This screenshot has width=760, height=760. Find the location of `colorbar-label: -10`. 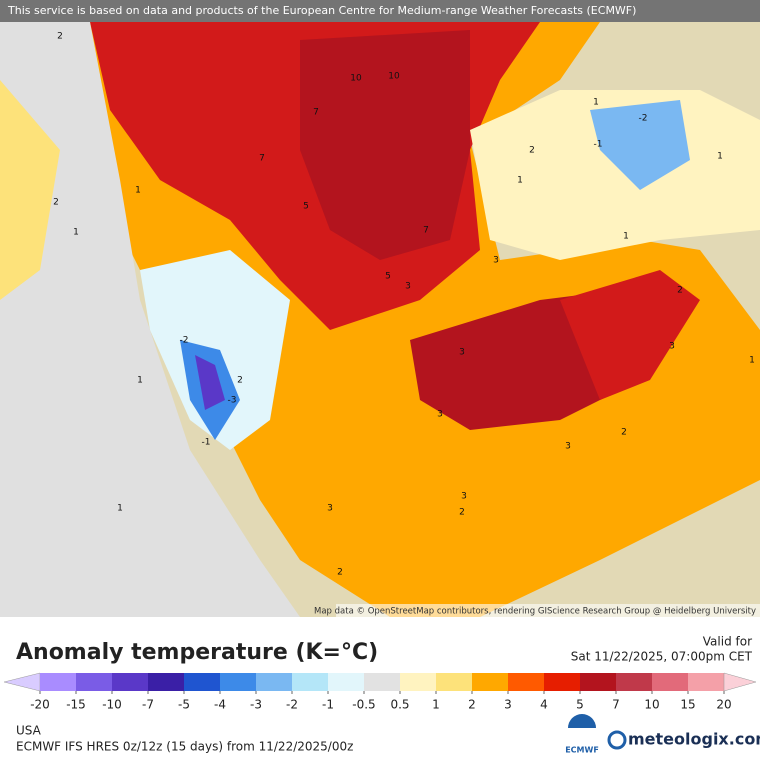

colorbar-label: -10 is located at coordinates (112, 705).